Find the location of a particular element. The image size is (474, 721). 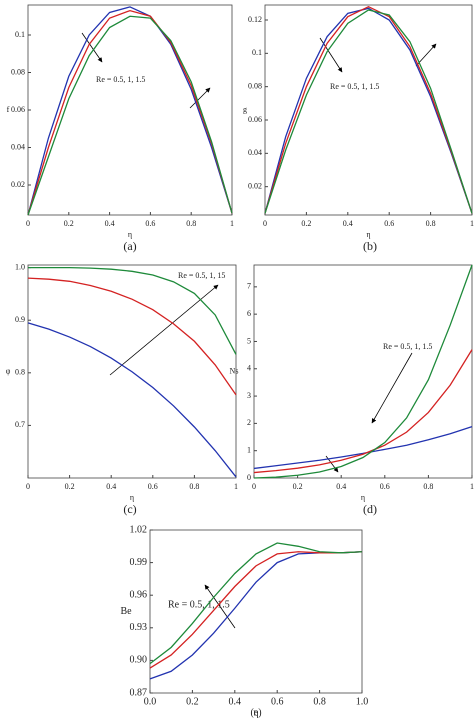

y-tick-label: 5 is located at coordinates (249, 340).